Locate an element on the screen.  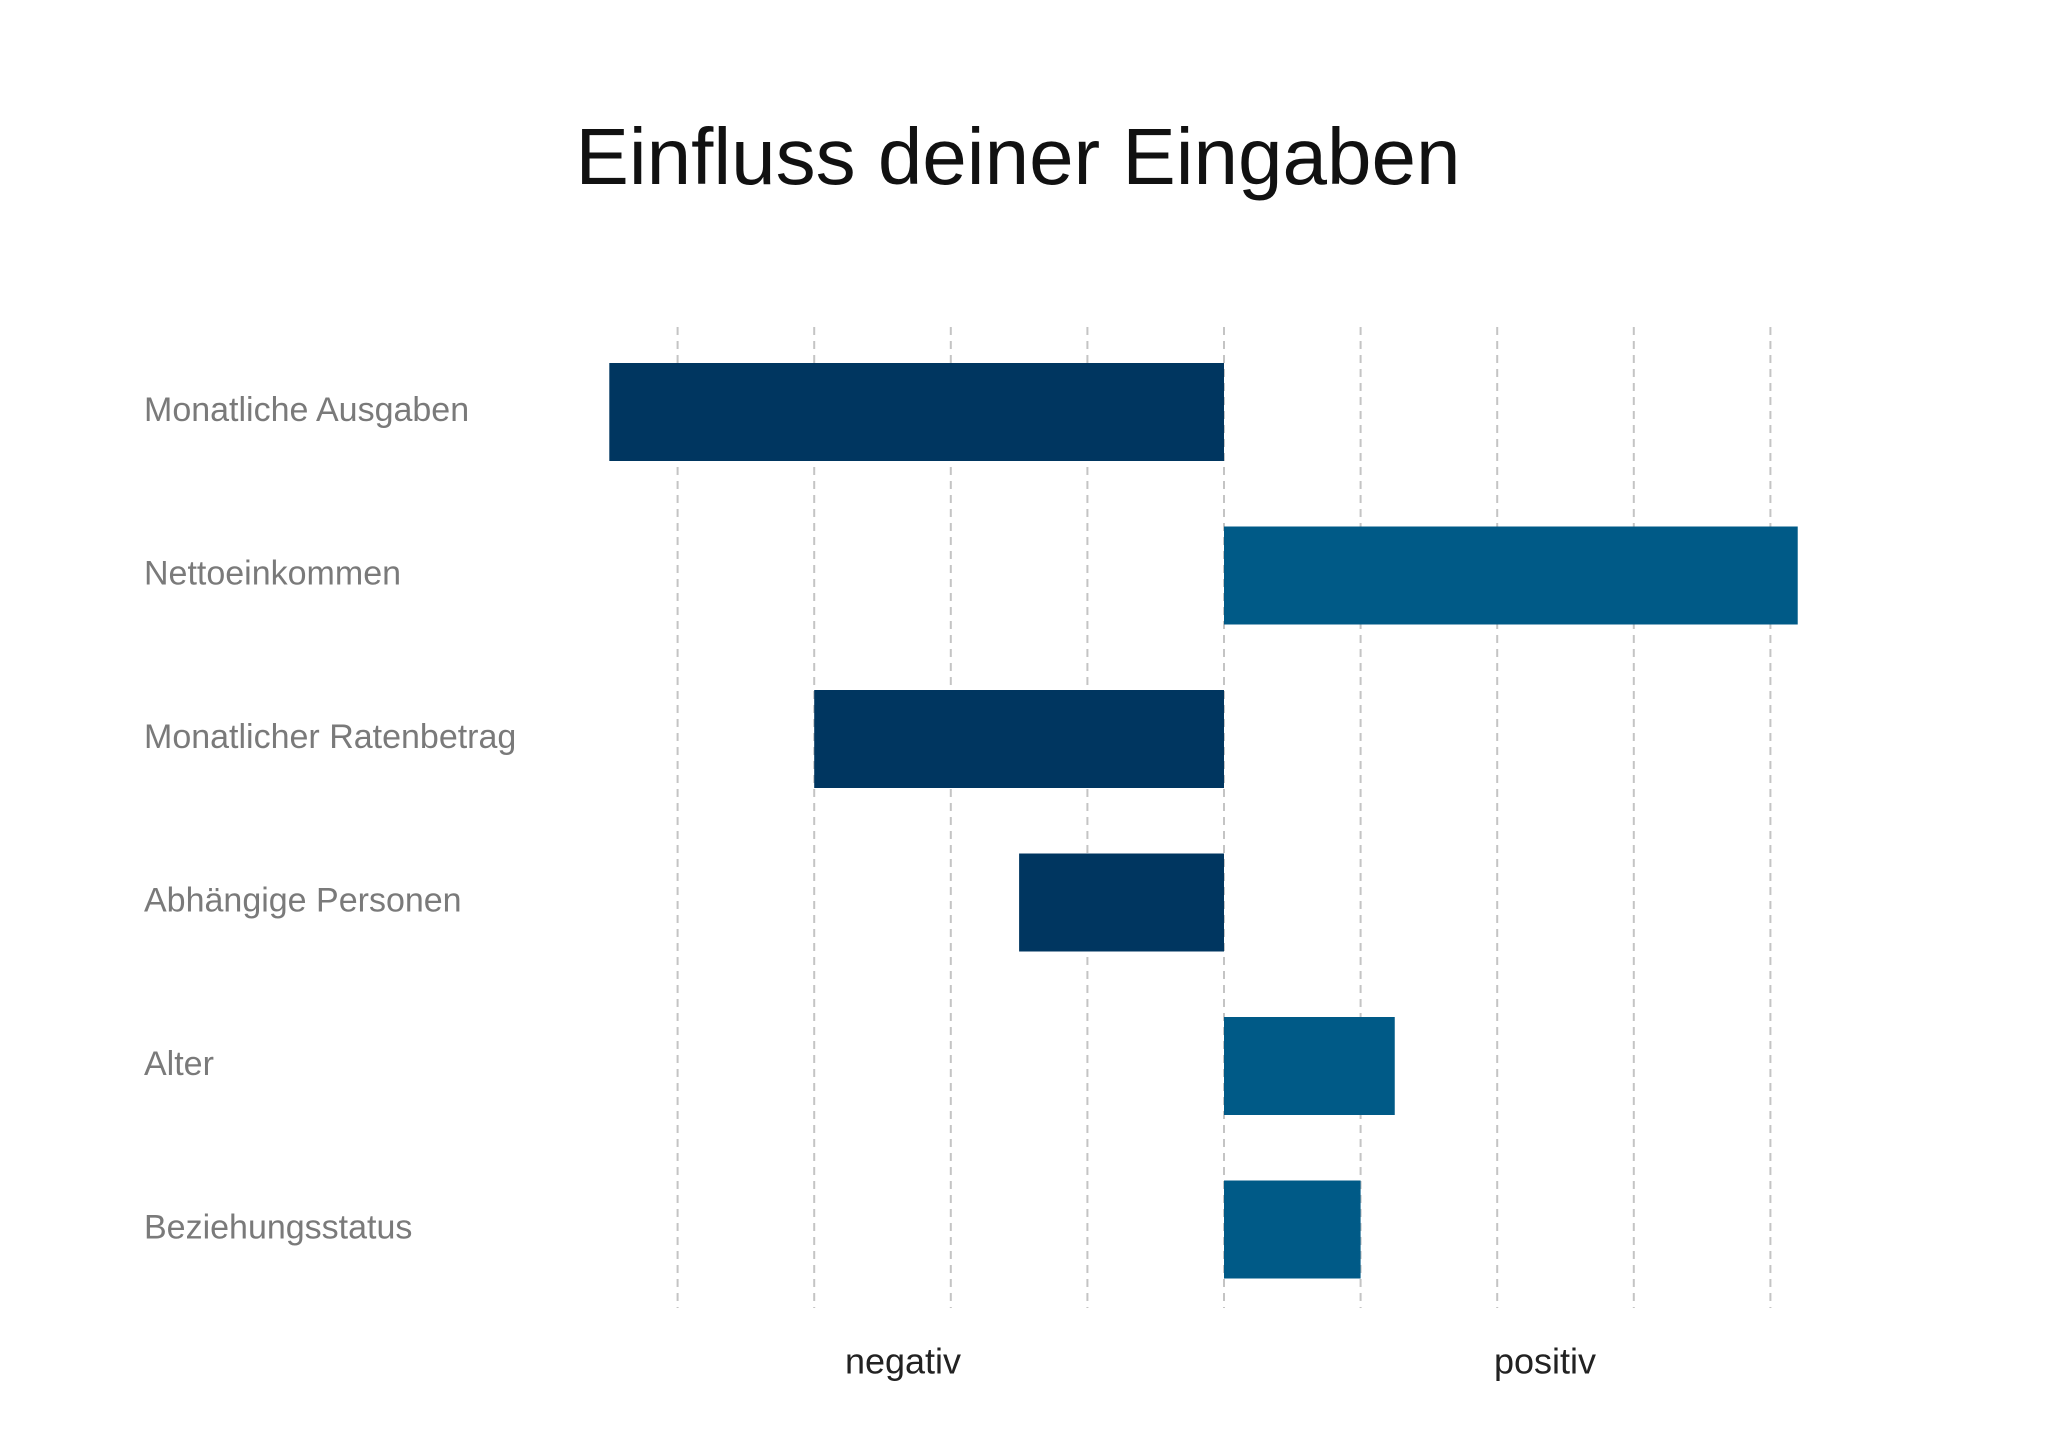
category-label: Alter is located at coordinates (179, 1064).